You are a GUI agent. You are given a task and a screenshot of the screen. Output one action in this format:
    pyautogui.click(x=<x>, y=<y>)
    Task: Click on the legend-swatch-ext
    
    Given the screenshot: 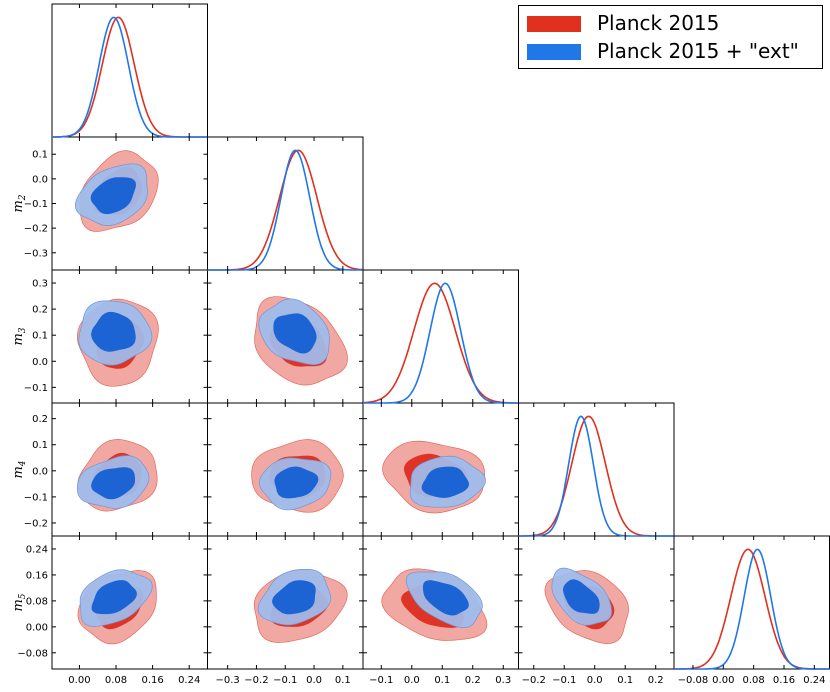 What is the action you would take?
    pyautogui.click(x=554, y=52)
    